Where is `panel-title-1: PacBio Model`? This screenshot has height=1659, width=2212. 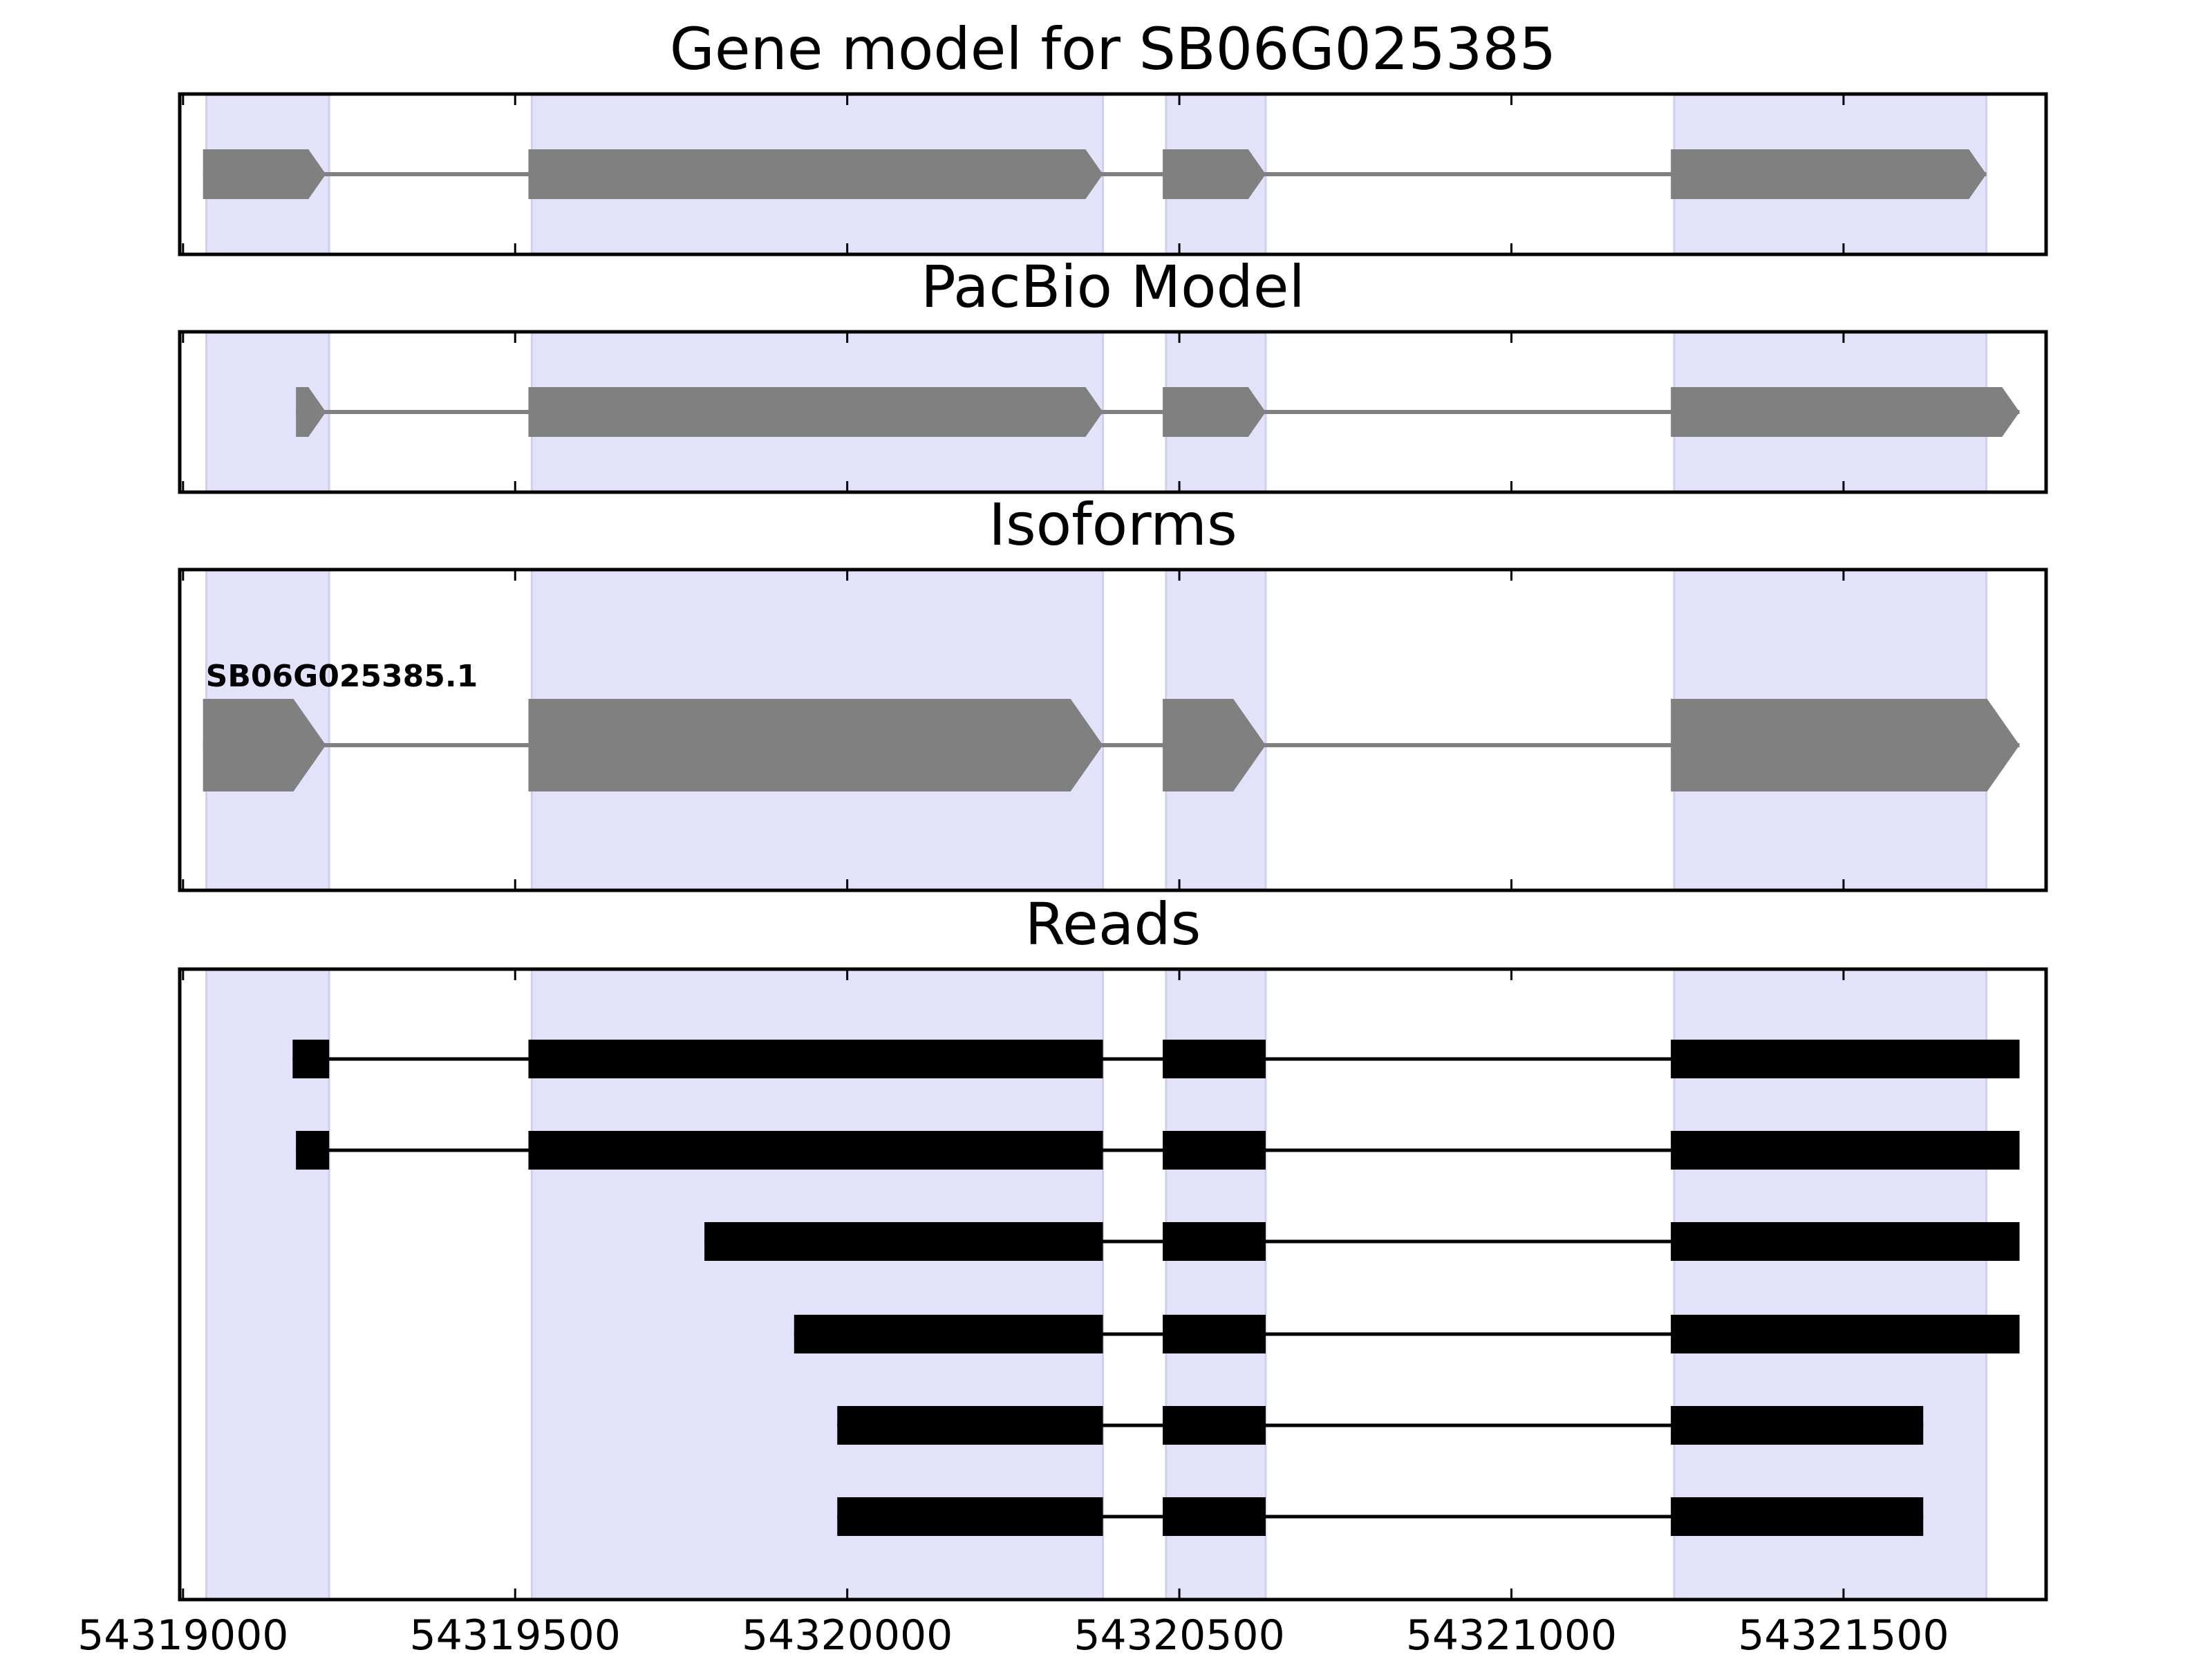
panel-title-1: PacBio Model is located at coordinates (1113, 287).